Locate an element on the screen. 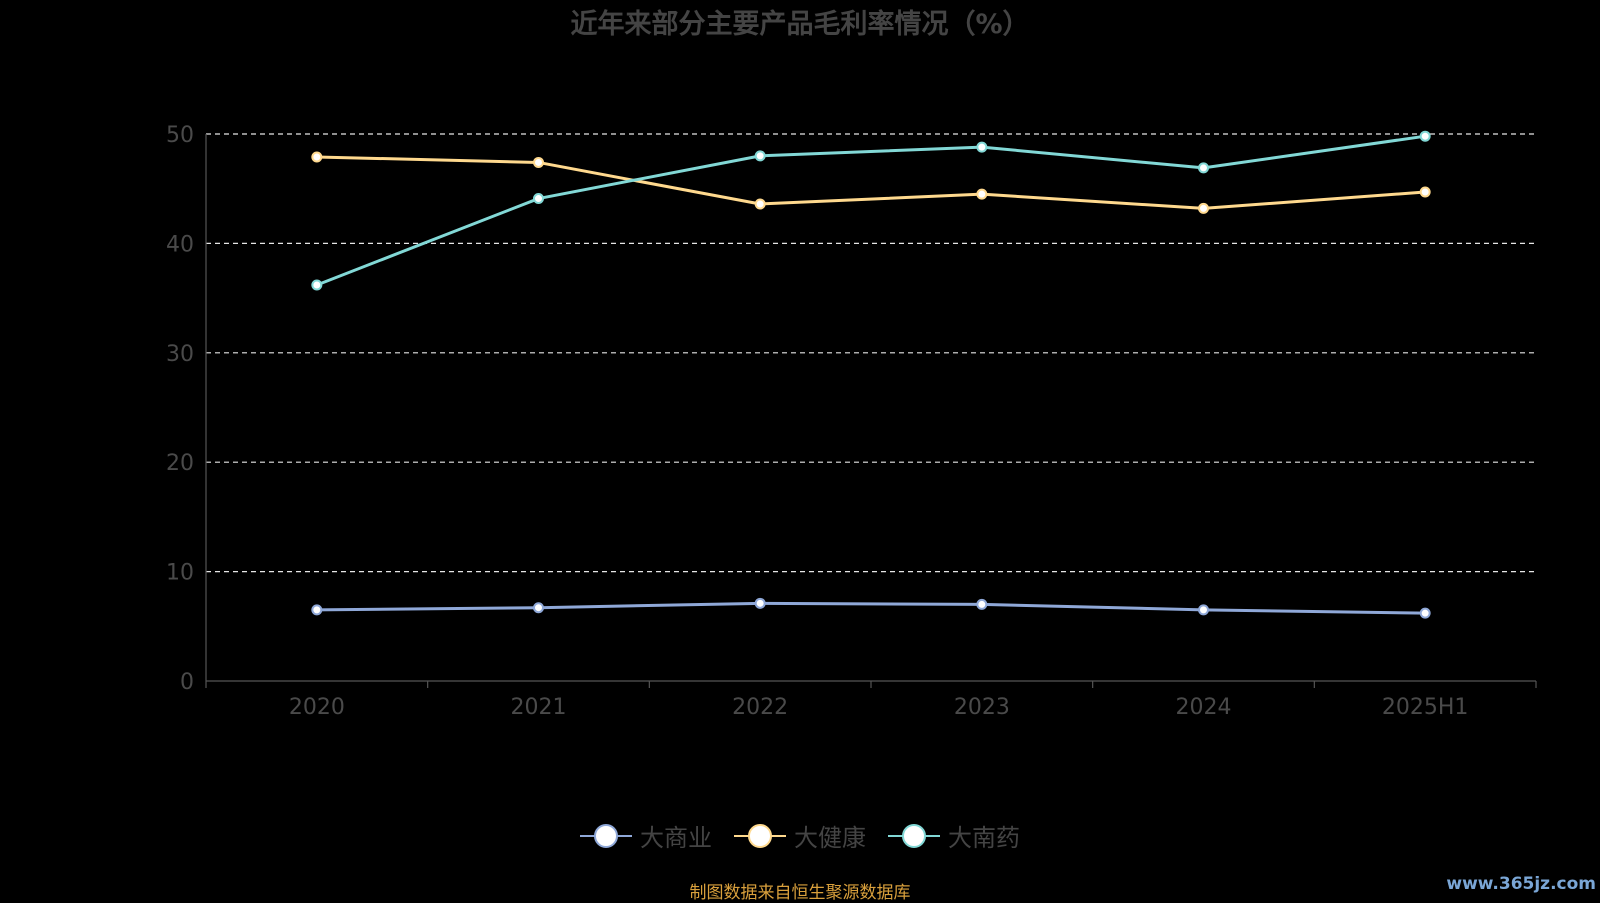 The image size is (1600, 903). legend-label: 大商业 is located at coordinates (676, 838).